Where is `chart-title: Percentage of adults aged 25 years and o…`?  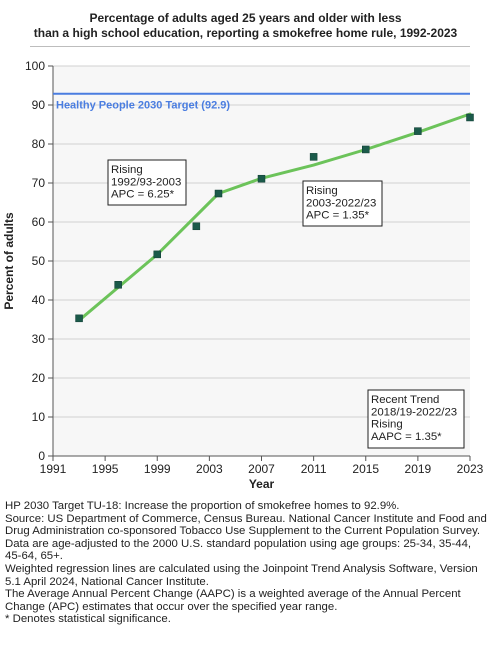 chart-title: Percentage of adults aged 25 years and o… is located at coordinates (245, 26).